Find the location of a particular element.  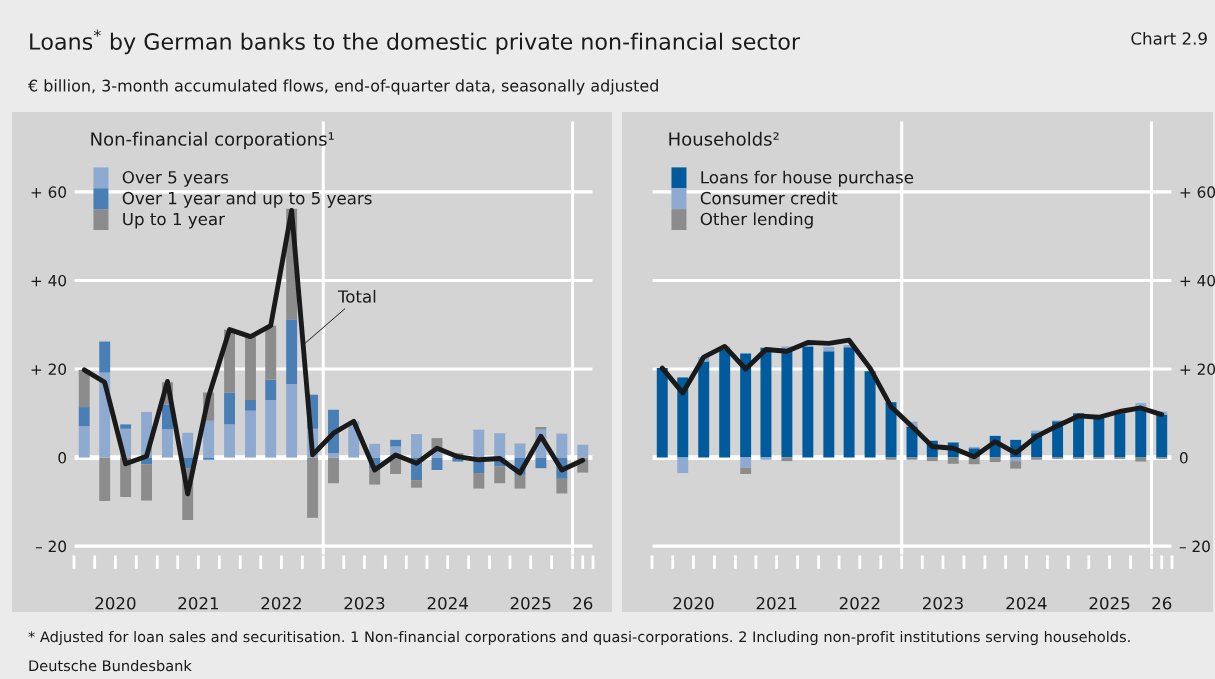

legend-label: Up to 1 year is located at coordinates (174, 220).